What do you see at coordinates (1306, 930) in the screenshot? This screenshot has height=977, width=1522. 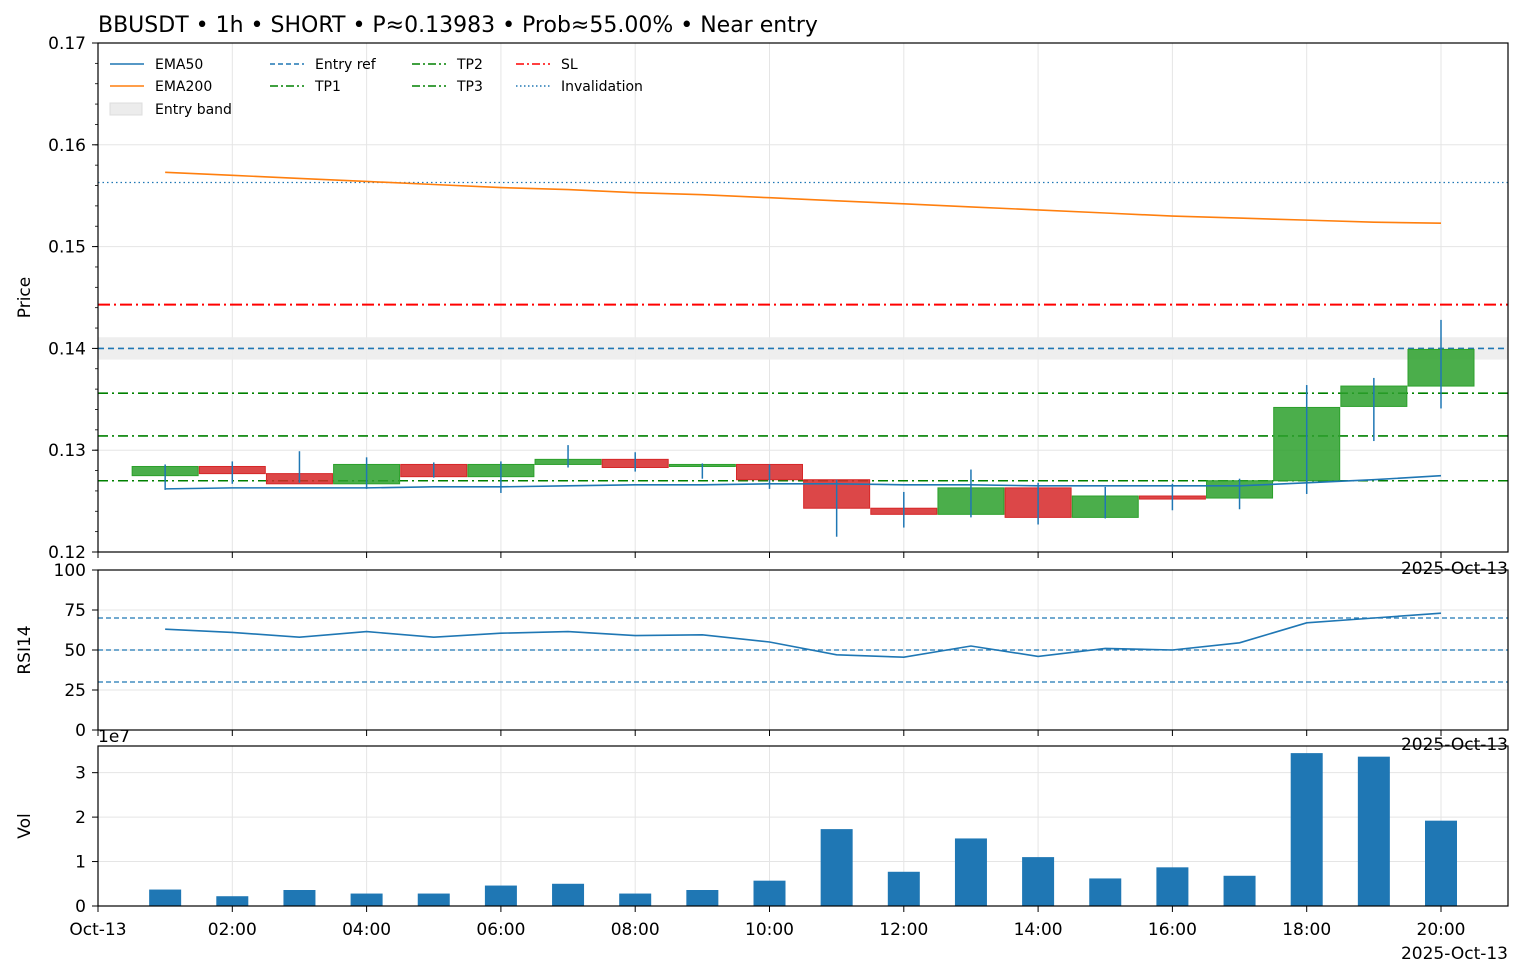 I see `x-tick-label: 18:00` at bounding box center [1306, 930].